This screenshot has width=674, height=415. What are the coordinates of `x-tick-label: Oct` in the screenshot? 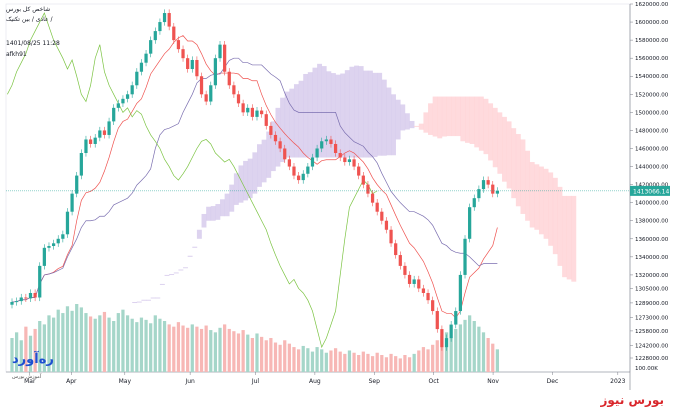 It's located at (433, 381).